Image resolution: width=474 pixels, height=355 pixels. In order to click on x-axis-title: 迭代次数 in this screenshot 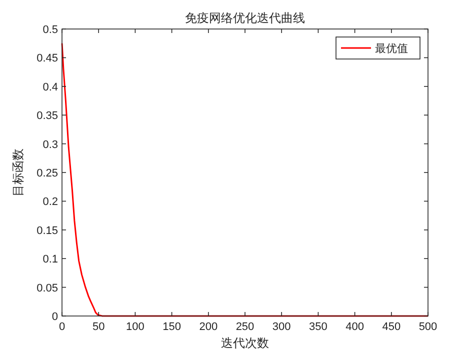, I will do `click(245, 343)`.